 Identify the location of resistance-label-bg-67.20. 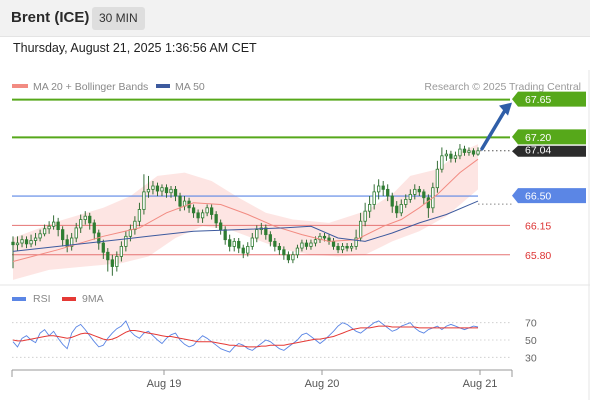
(549, 137).